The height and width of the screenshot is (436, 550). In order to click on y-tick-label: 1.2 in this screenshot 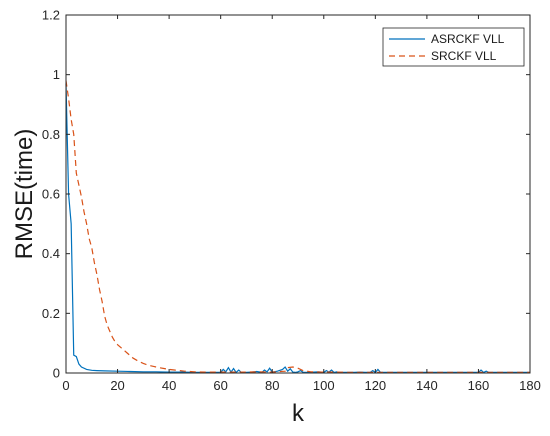, I will do `click(51, 15)`.